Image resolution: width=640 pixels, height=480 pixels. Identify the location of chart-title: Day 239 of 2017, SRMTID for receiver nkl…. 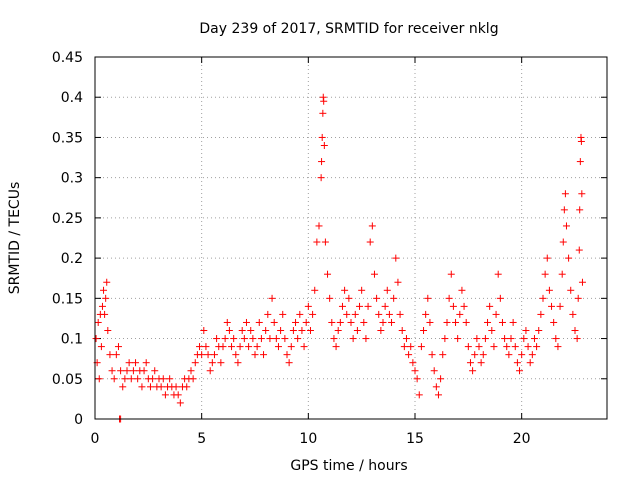
(348, 29).